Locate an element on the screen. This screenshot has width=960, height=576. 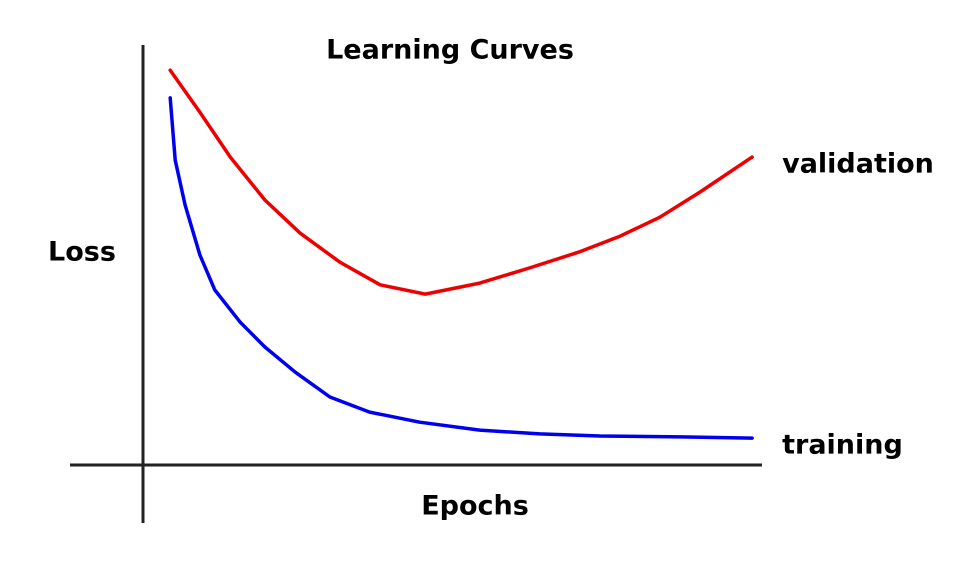
series-label: validation is located at coordinates (858, 164).